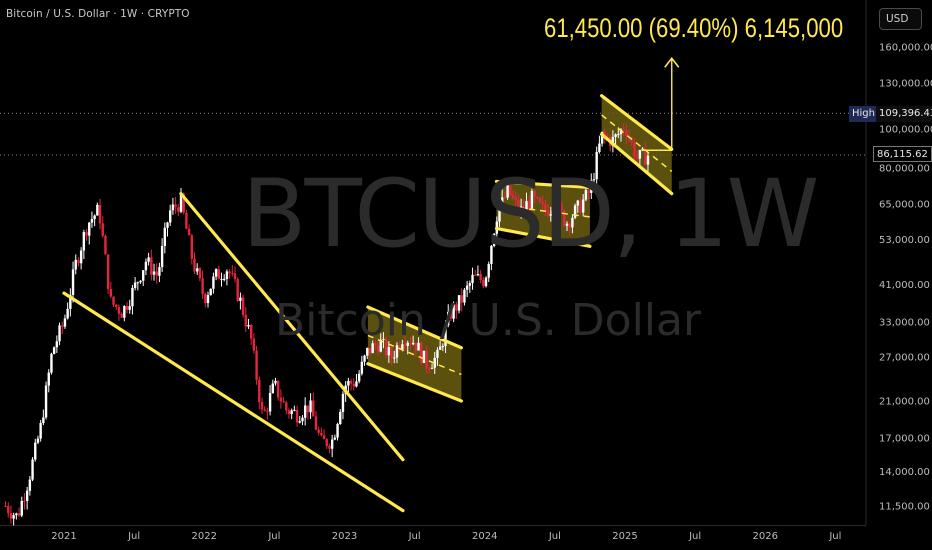  I want to click on currency-button: USD, so click(900, 19).